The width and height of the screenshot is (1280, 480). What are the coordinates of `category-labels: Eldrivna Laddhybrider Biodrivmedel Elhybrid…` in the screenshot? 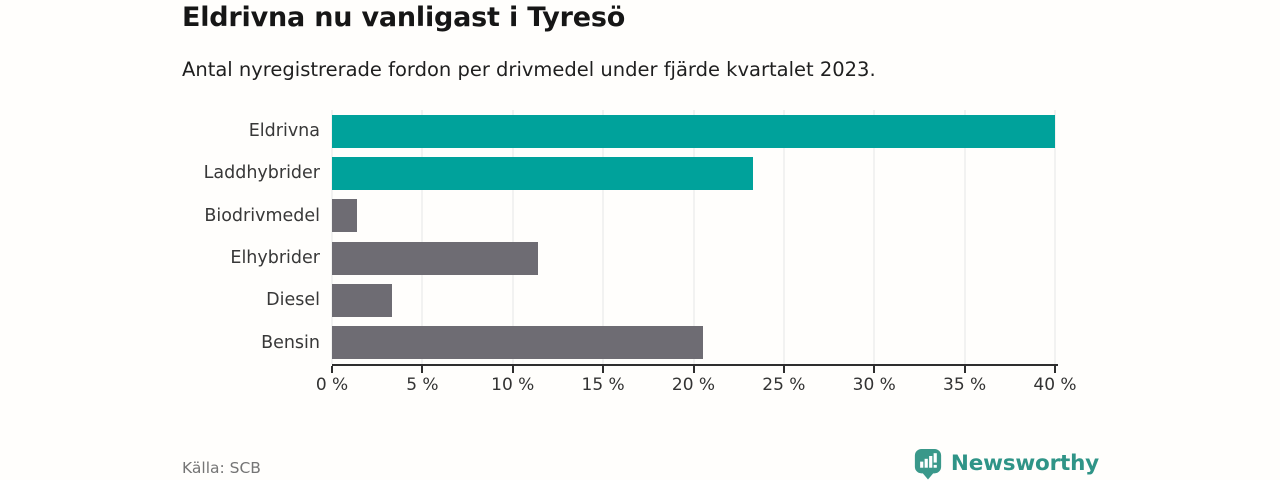 It's located at (160, 237).